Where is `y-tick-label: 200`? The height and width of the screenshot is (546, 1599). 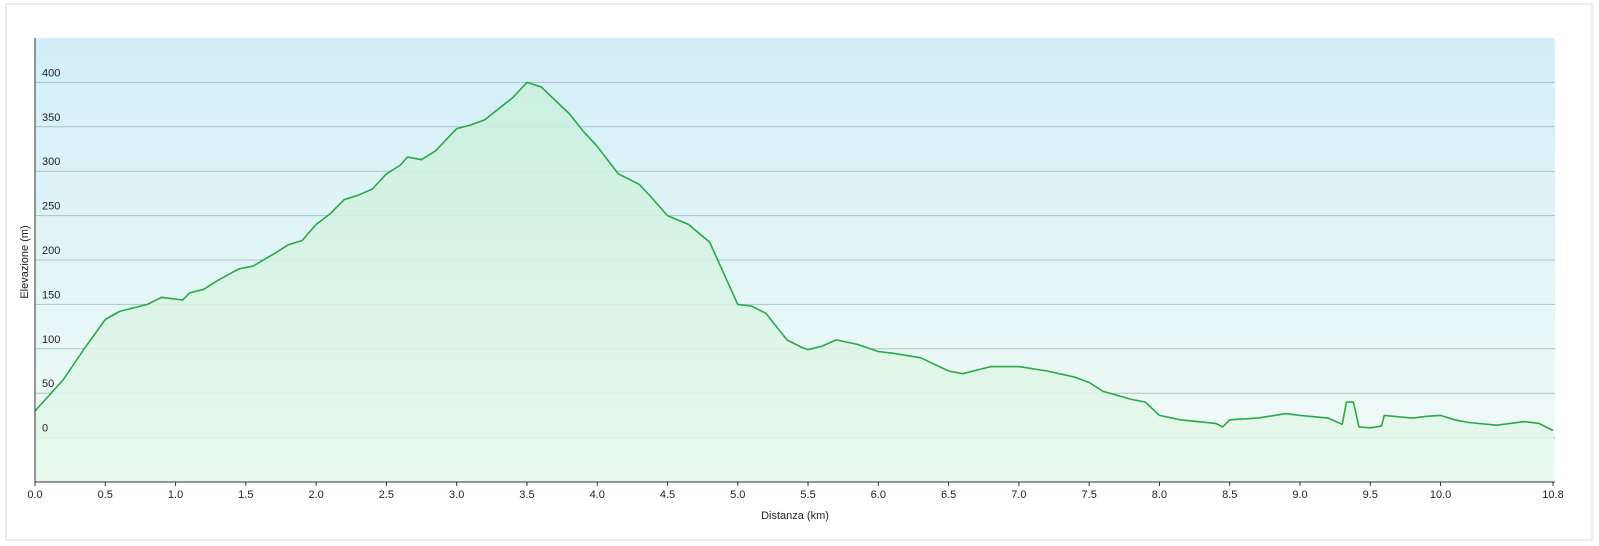 y-tick-label: 200 is located at coordinates (51, 251).